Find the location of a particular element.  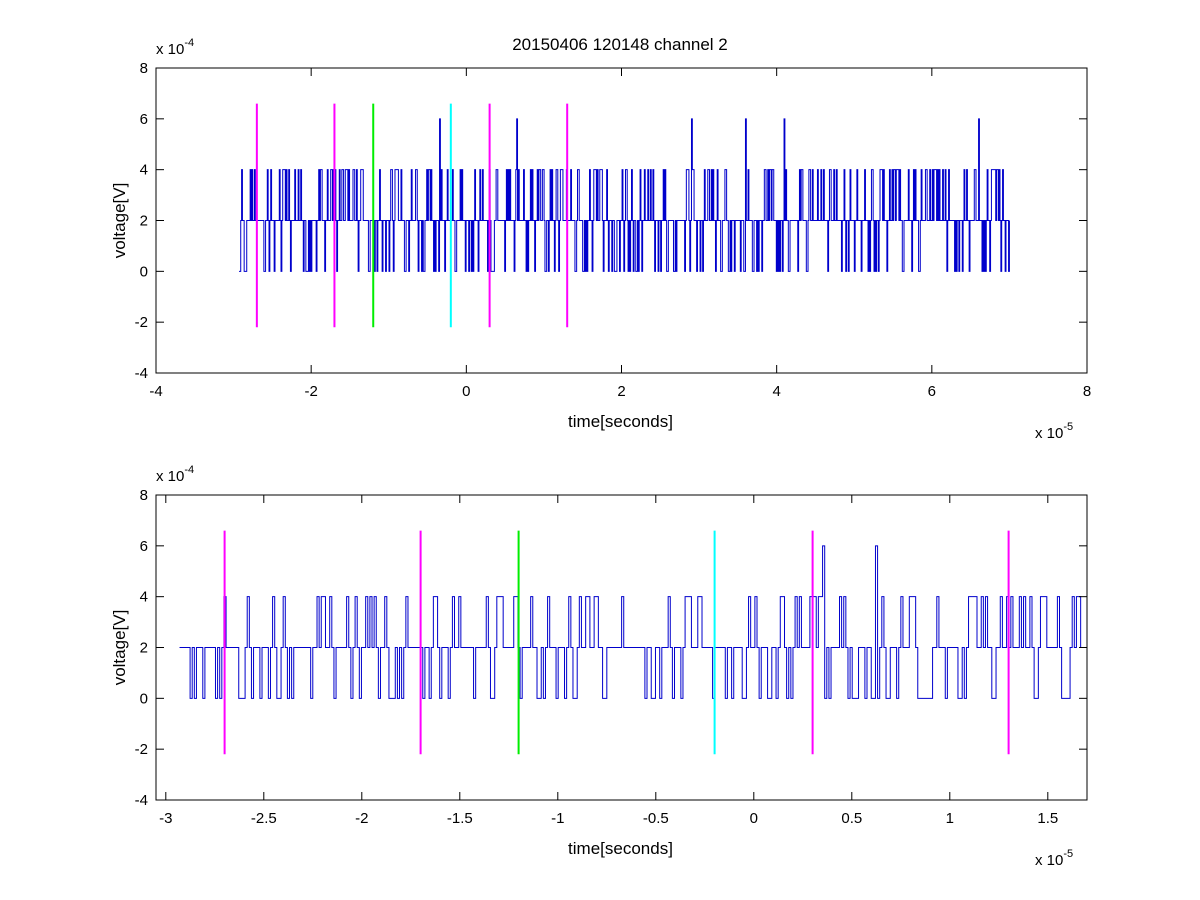

x-tick-label: 1.5 is located at coordinates (1047, 818).